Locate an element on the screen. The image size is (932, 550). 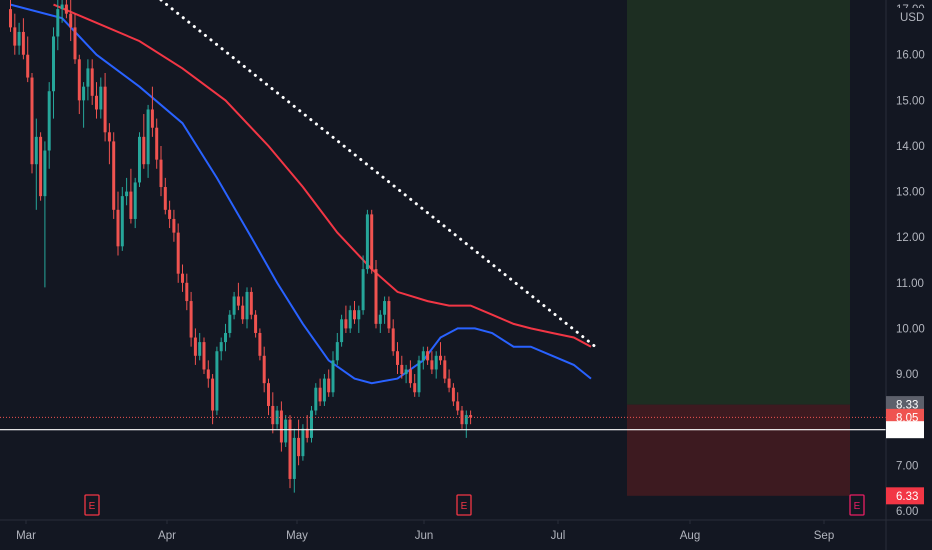
x-tick-label: Sep is located at coordinates (824, 536).